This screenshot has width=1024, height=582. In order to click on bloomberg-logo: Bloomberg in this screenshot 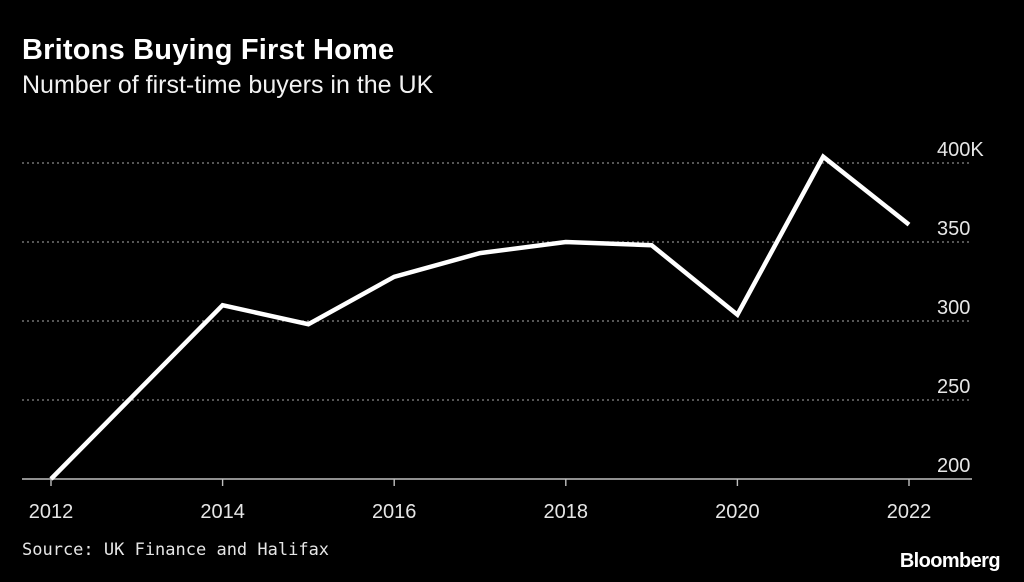, I will do `click(950, 561)`.